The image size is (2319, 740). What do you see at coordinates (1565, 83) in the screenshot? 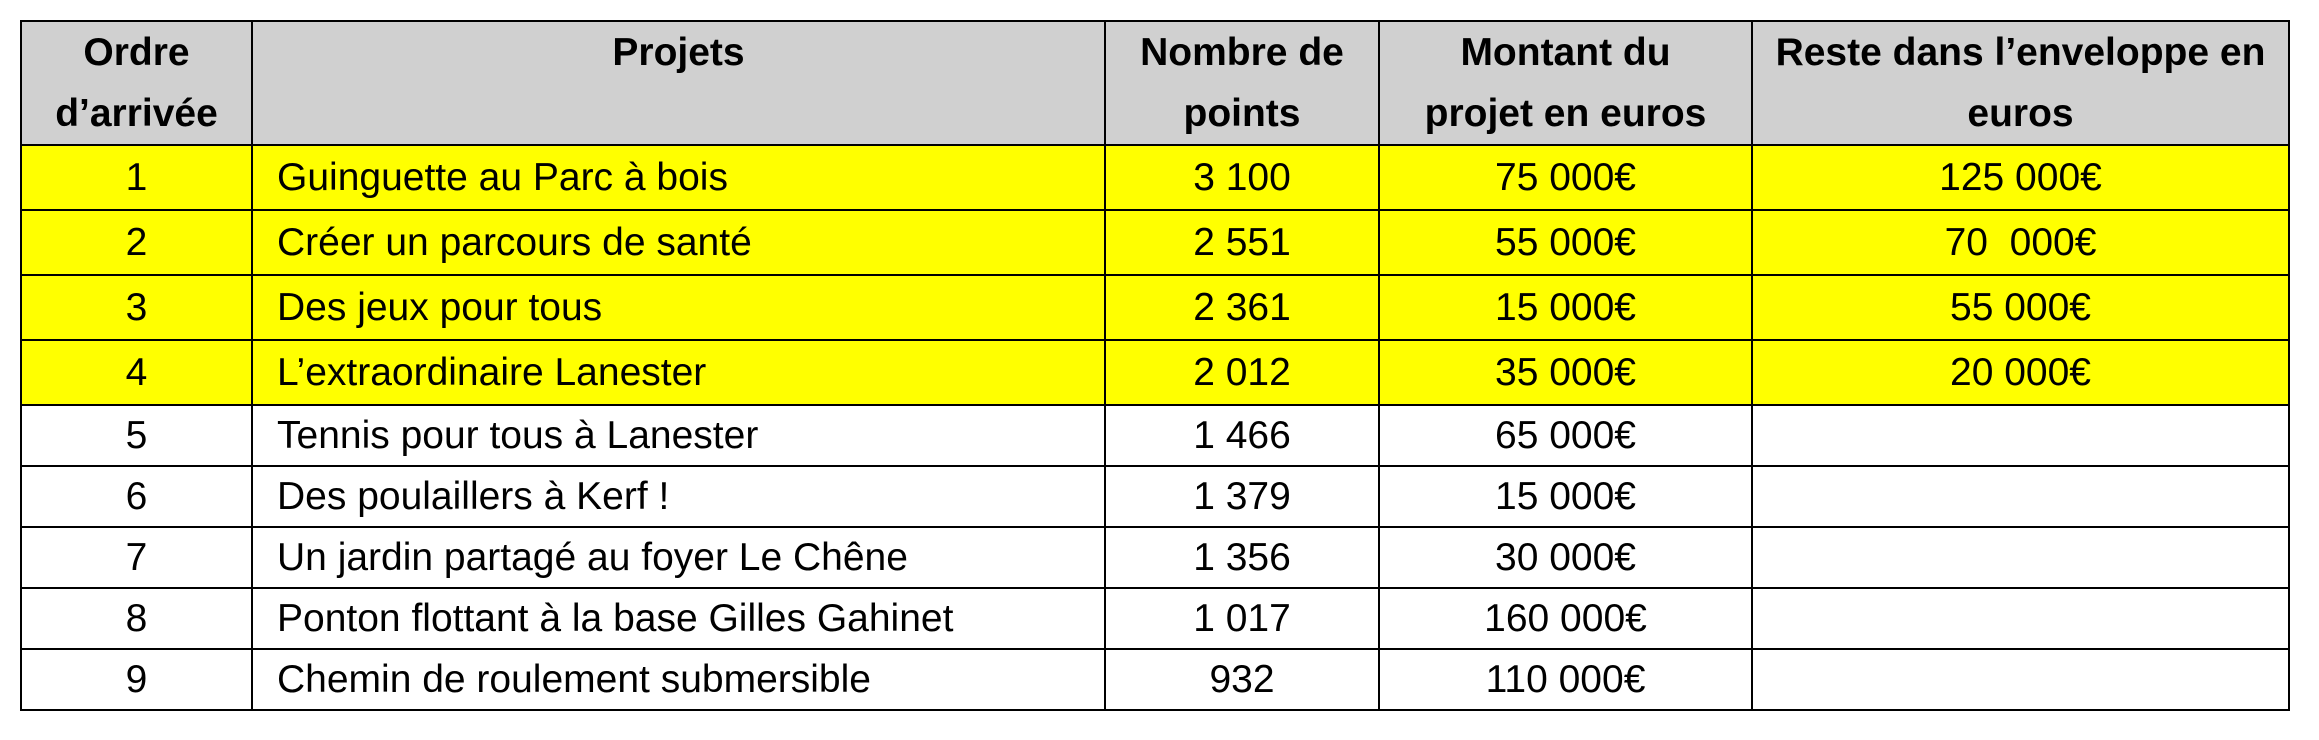
I see `header-montant: Montant du projet en euros` at bounding box center [1565, 83].